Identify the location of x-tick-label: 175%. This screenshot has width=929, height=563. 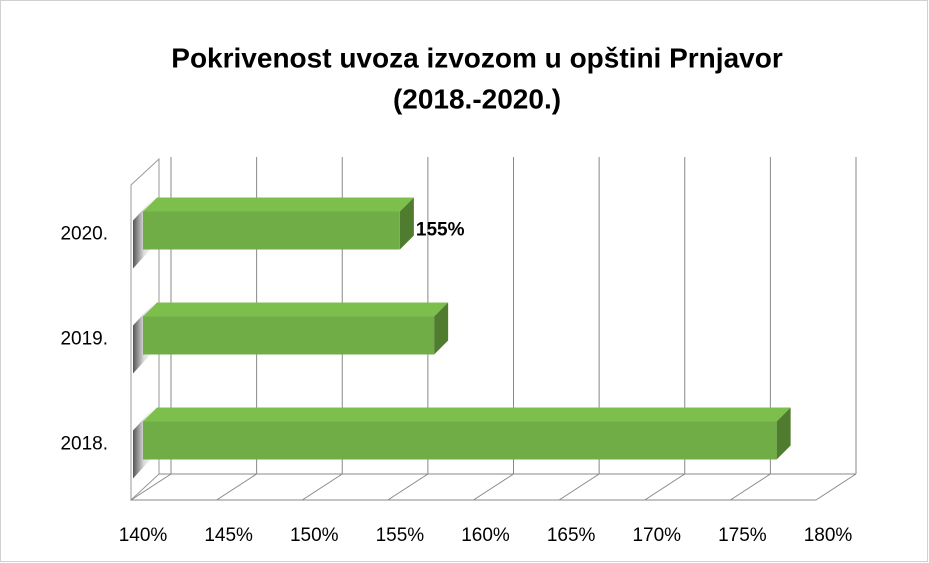
(742, 535).